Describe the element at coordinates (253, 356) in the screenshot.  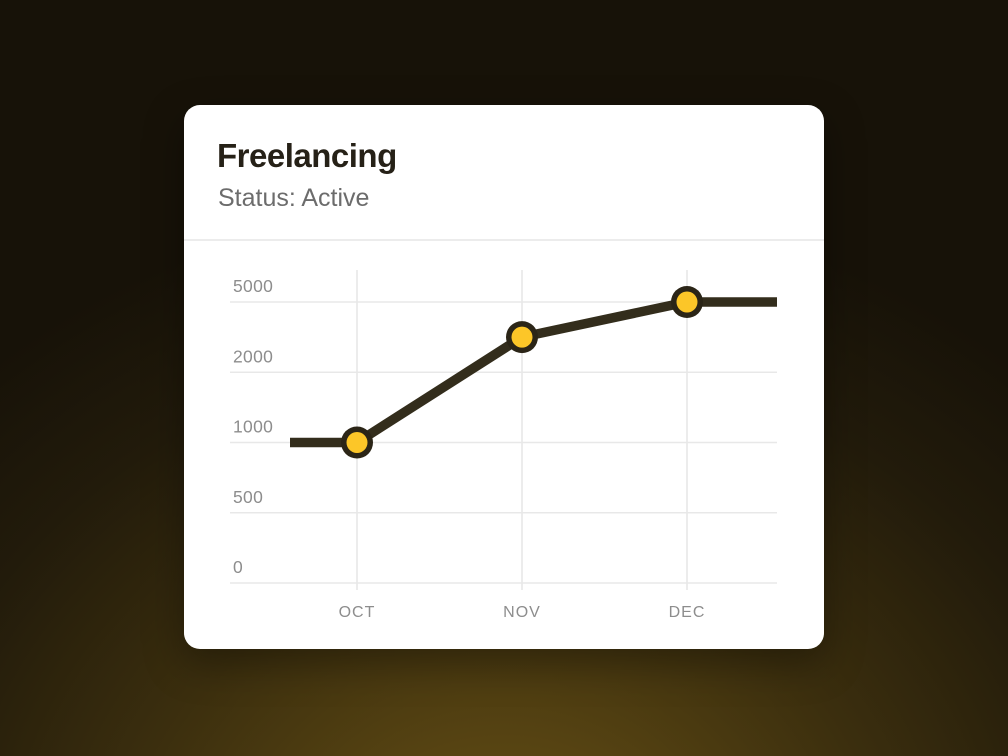
I see `y-tick-label: 2000` at that location.